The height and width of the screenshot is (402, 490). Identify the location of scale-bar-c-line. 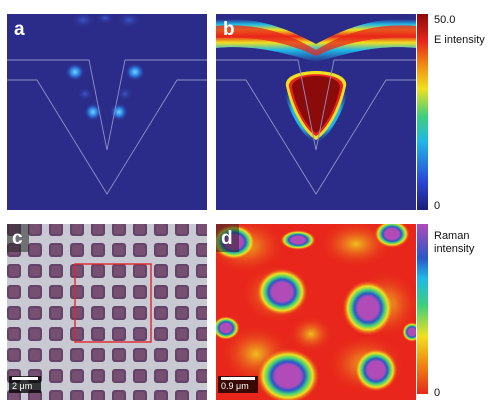
(25, 378).